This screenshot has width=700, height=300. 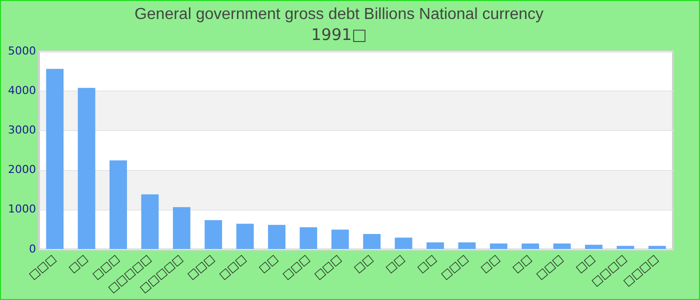 What do you see at coordinates (22, 209) in the screenshot?
I see `y-tick-label: 1000` at bounding box center [22, 209].